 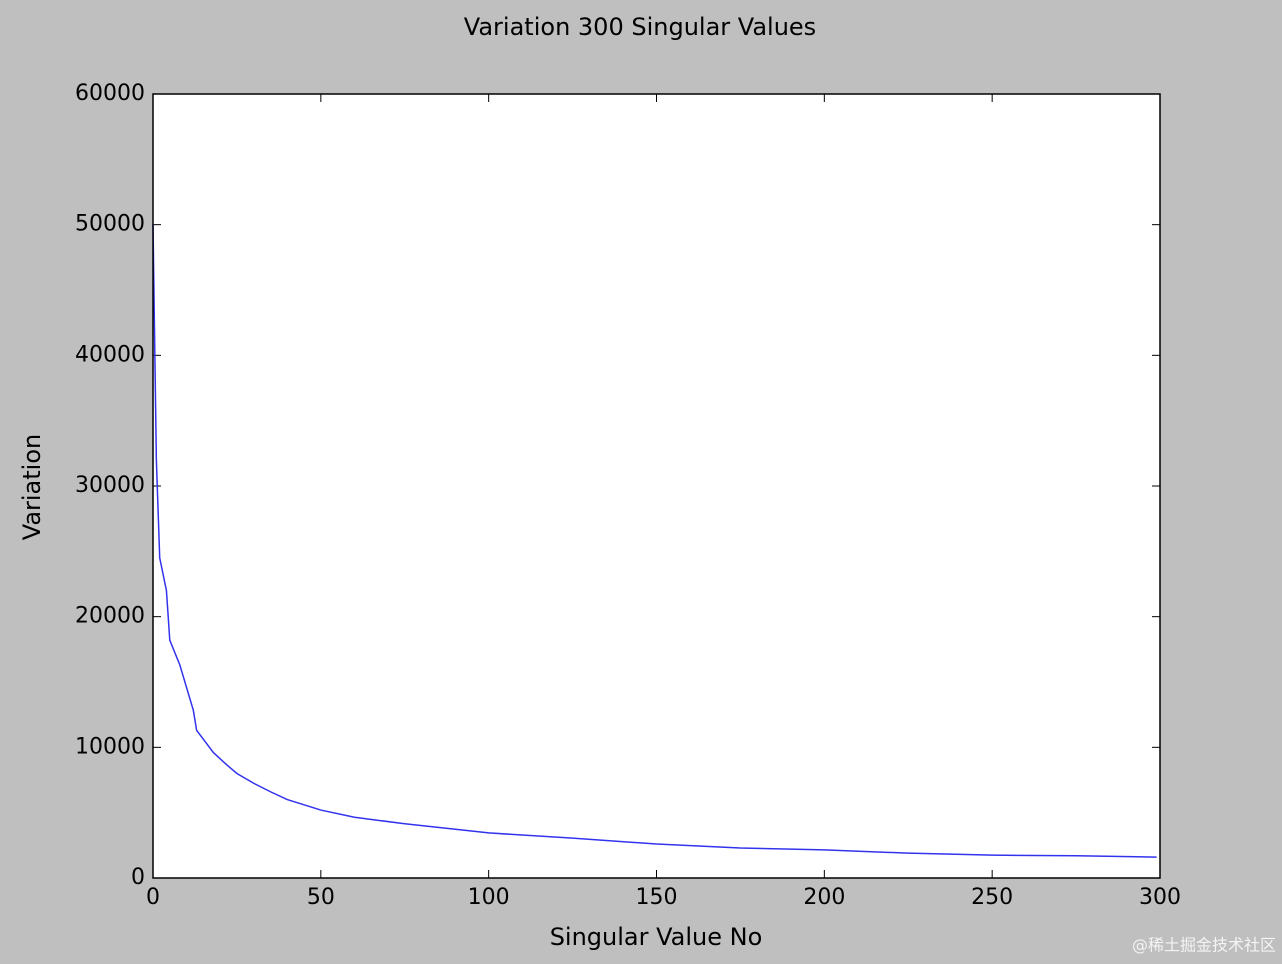 I want to click on y-tick-label: 30000, so click(x=110, y=485).